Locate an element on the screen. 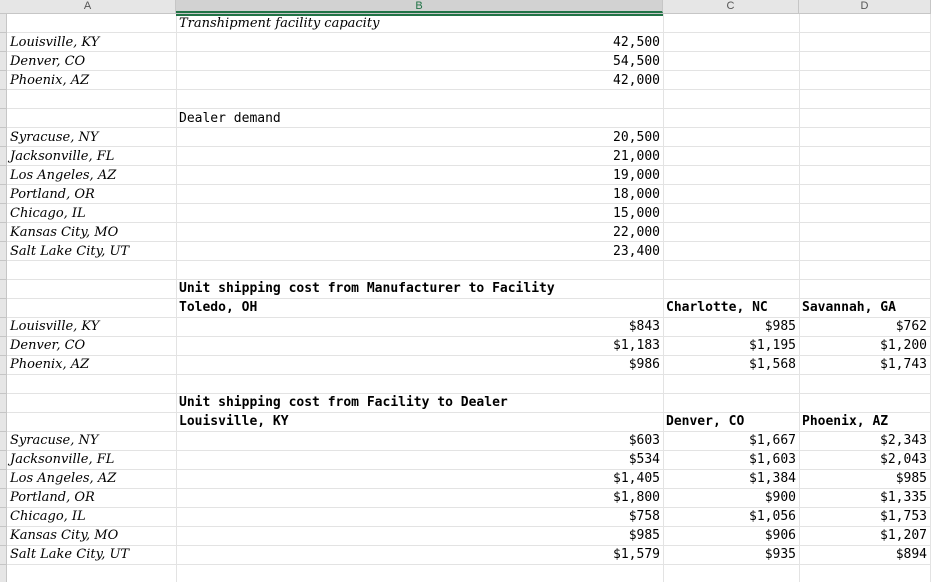 The image size is (931, 582). dealer-cost-value: $1,335 is located at coordinates (903, 497).